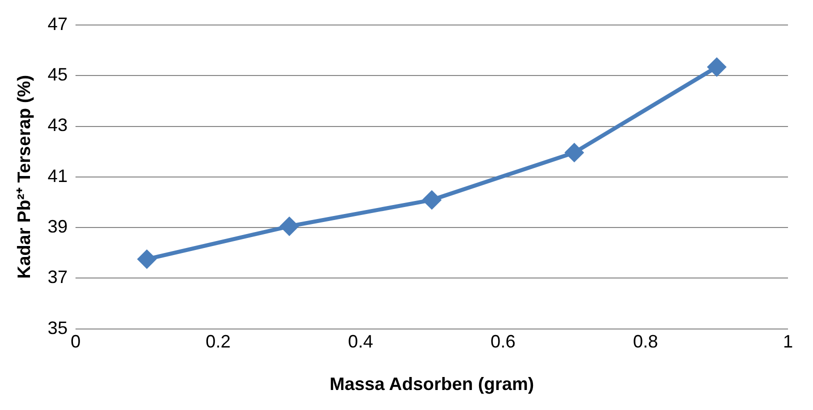  I want to click on y-tick-label: 41, so click(58, 176).